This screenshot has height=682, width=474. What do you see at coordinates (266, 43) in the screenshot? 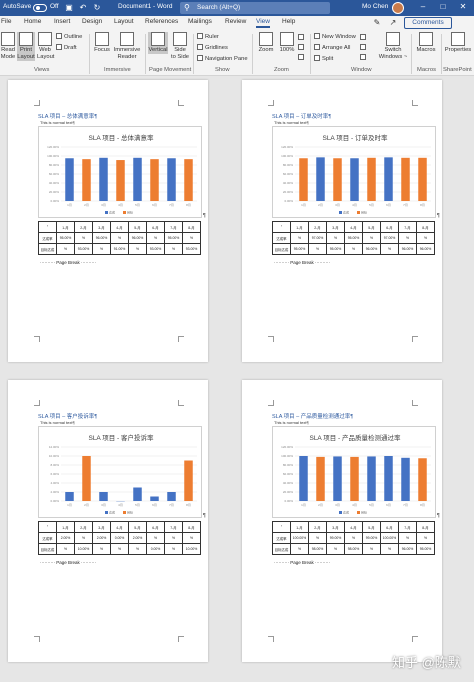
I see `zoom-button: Zoom` at bounding box center [266, 43].